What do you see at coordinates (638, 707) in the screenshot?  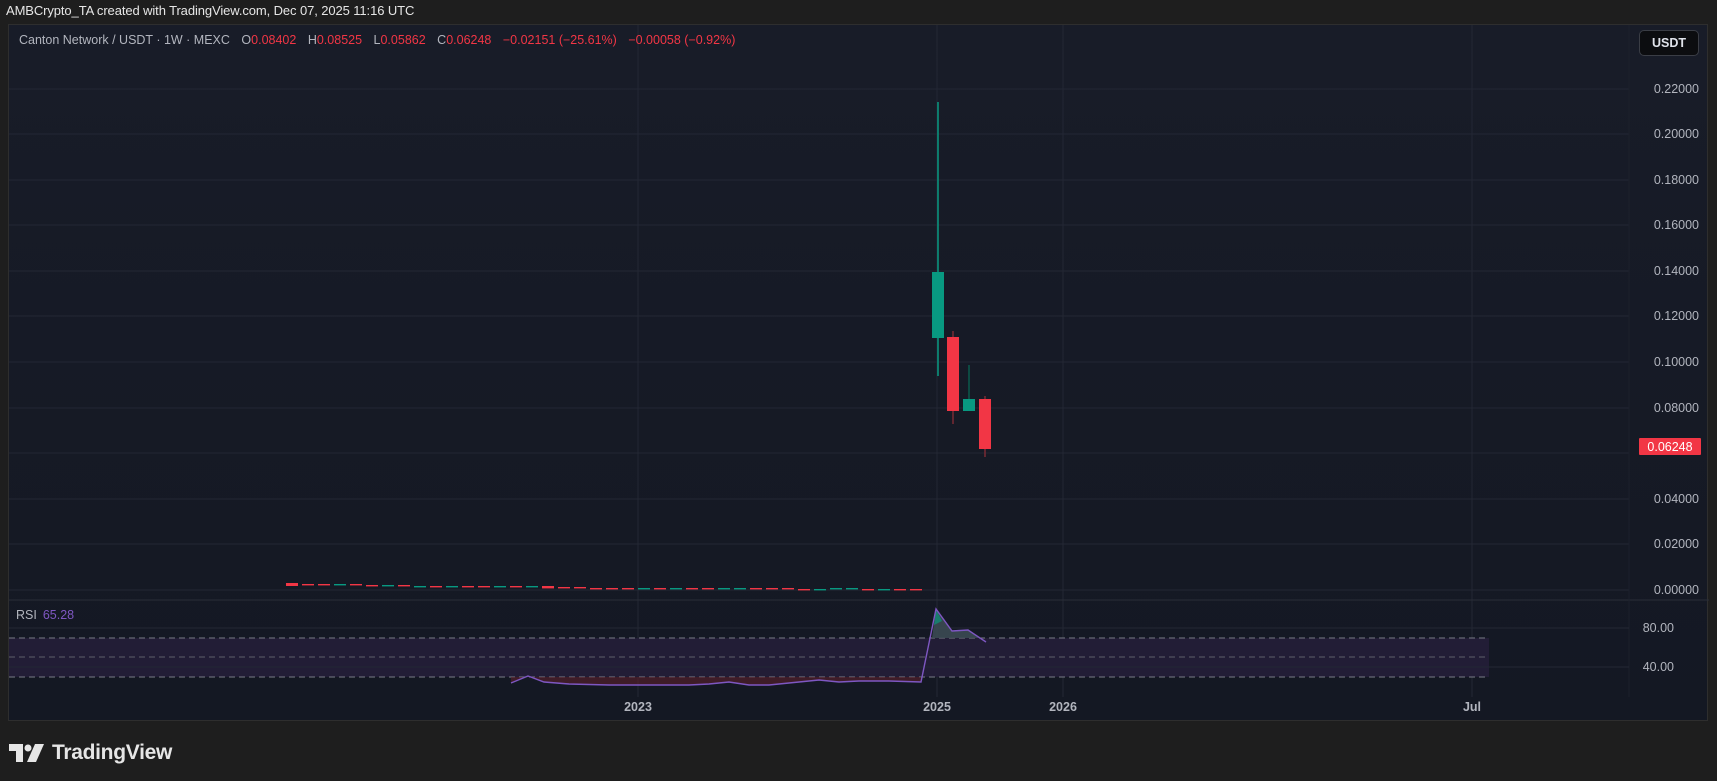 I see `svg-text: 2023` at bounding box center [638, 707].